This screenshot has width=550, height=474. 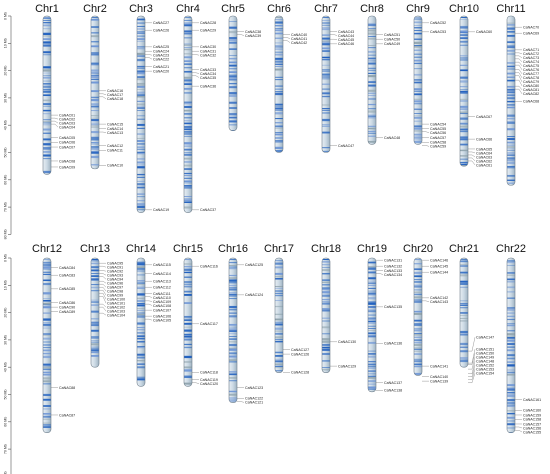 I want to click on chromosome-title: Chr6, so click(x=279, y=9).